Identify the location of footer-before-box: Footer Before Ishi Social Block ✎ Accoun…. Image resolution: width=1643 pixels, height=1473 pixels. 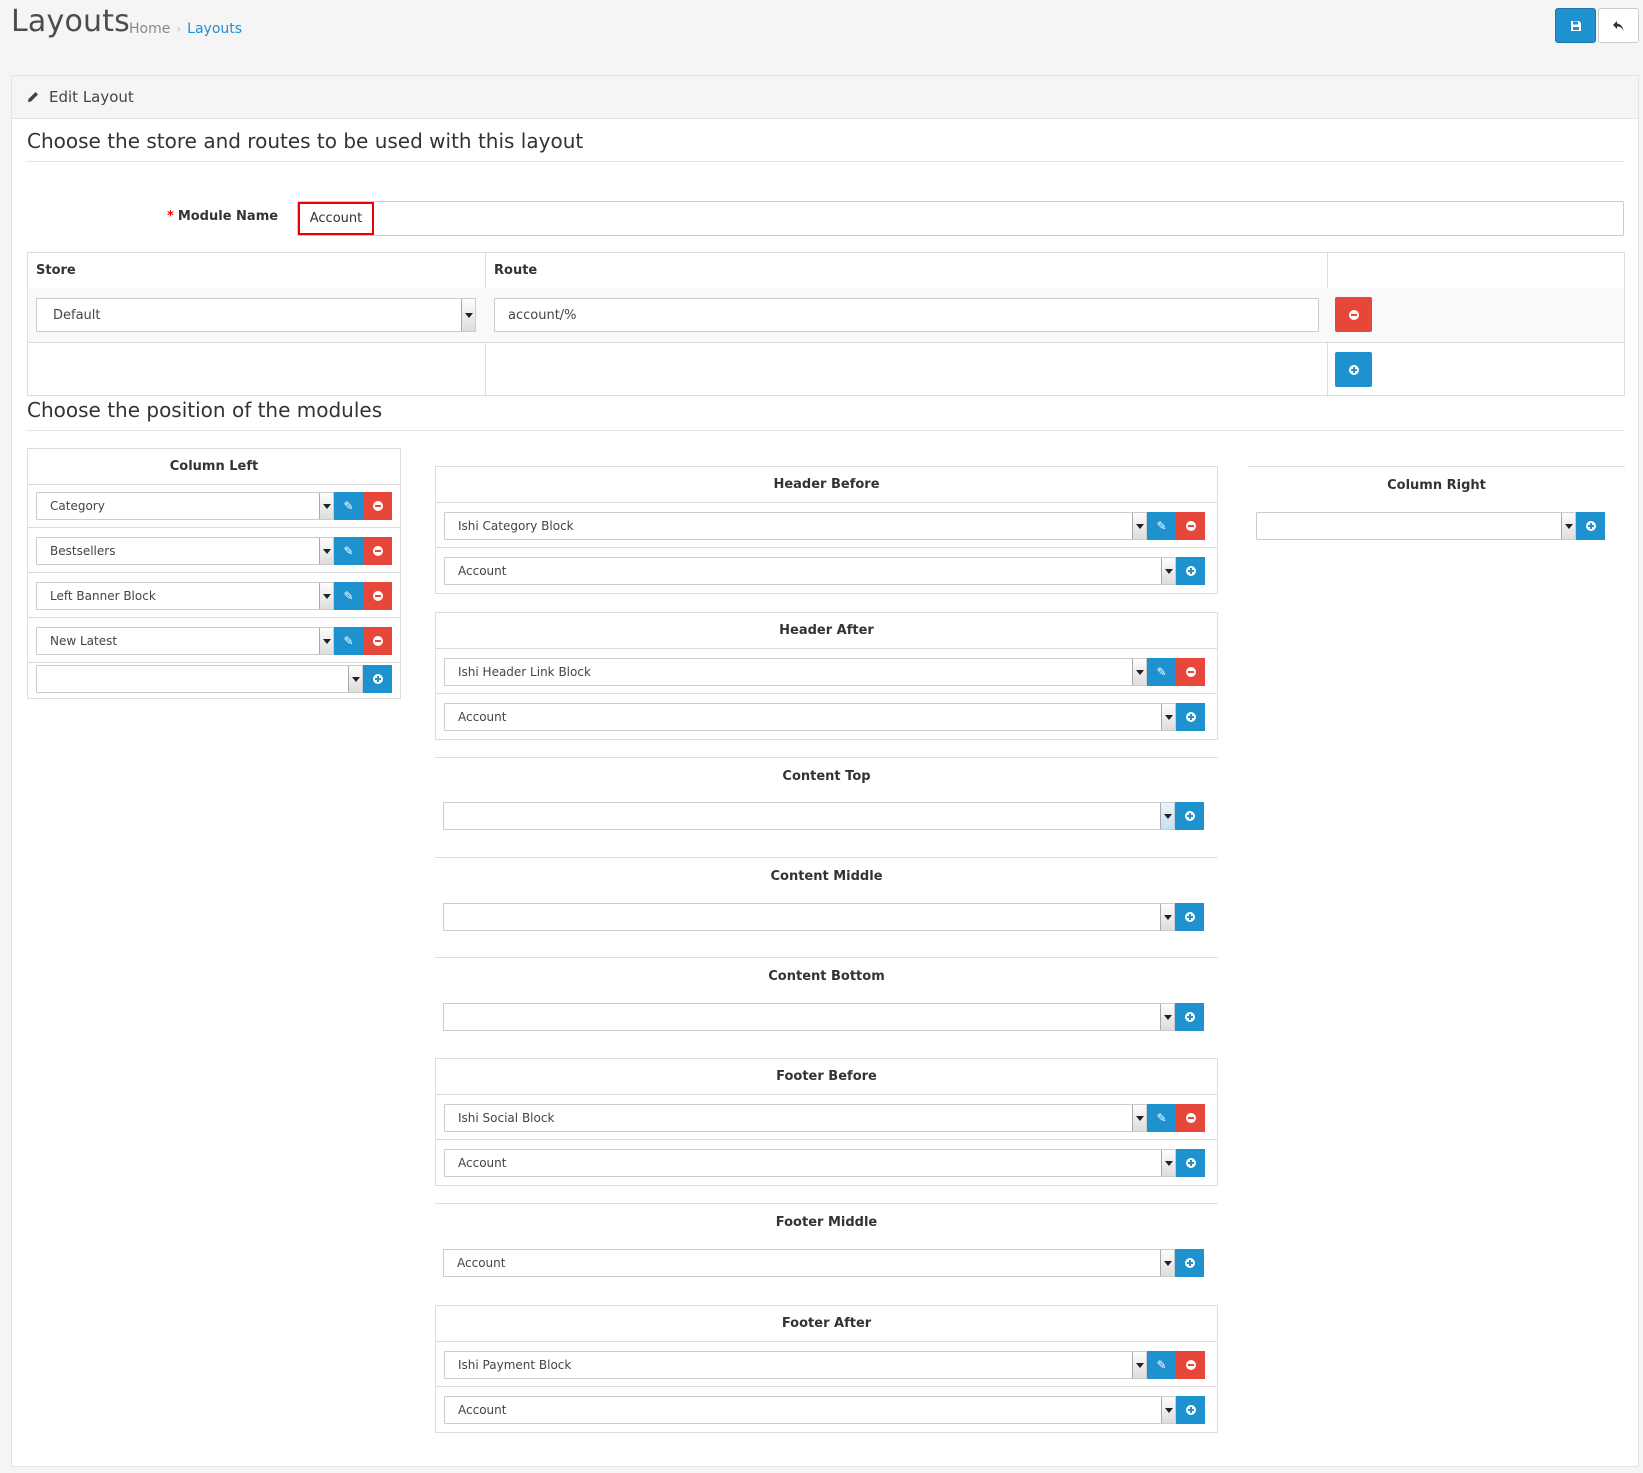
(826, 1122).